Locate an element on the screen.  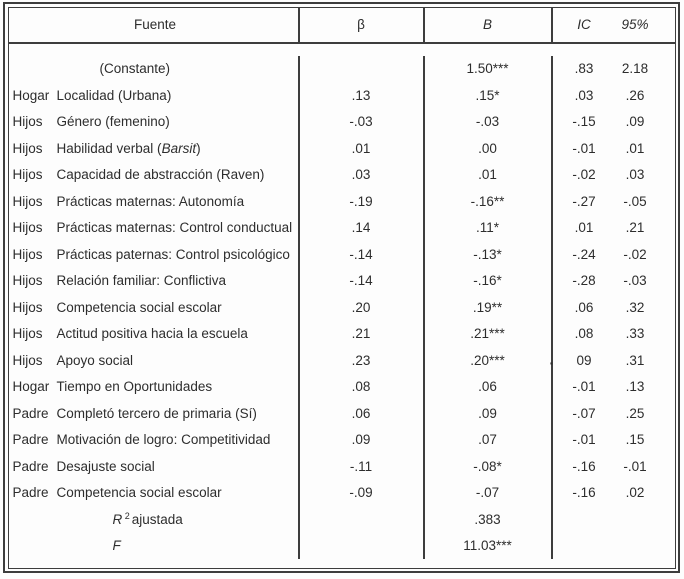
row-label: R 2 ajustada is located at coordinates (148, 519).